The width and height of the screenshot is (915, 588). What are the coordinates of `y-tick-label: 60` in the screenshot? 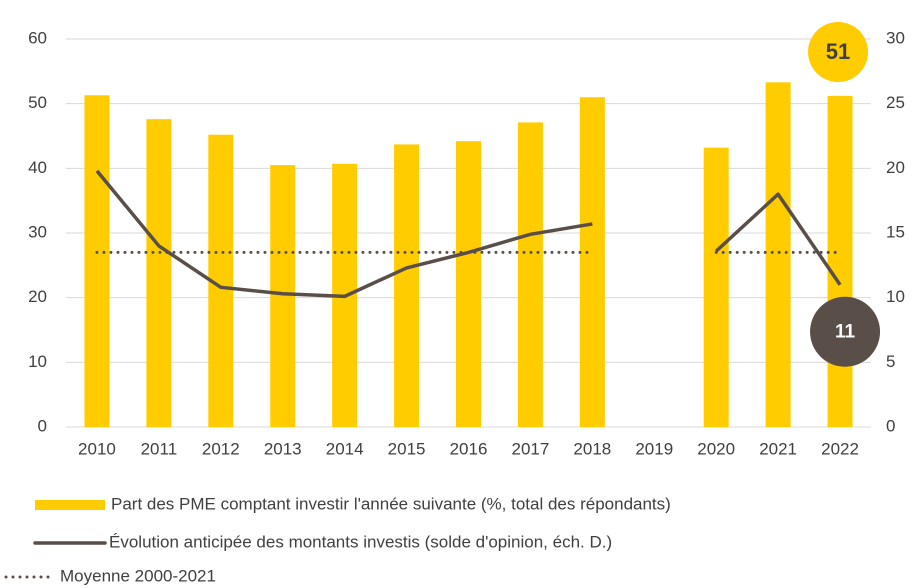 It's located at (37, 37).